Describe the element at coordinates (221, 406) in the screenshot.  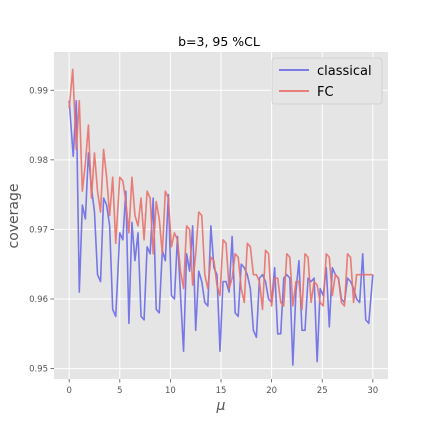
I see `x-axis-label: μ` at that location.